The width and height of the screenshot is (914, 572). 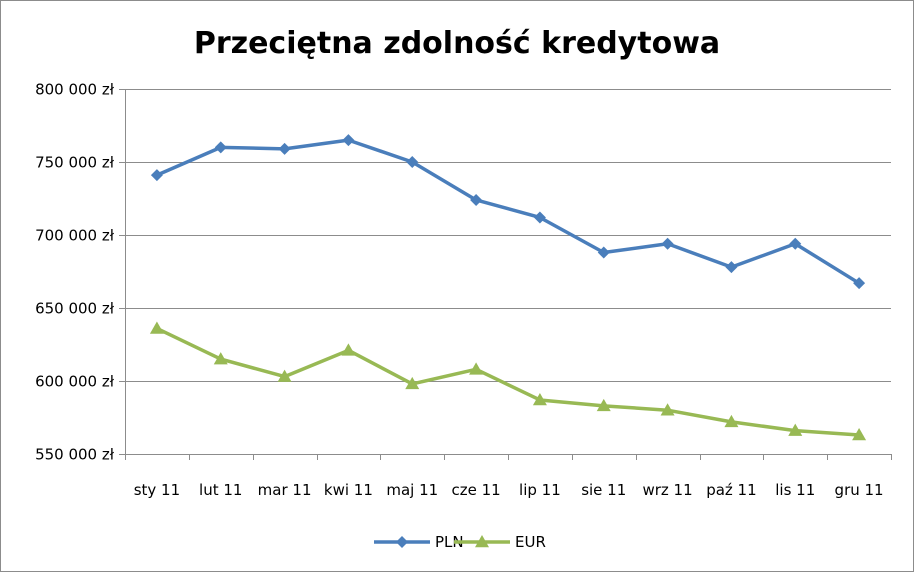 I want to click on x-tick-label: mar 11, so click(x=285, y=490).